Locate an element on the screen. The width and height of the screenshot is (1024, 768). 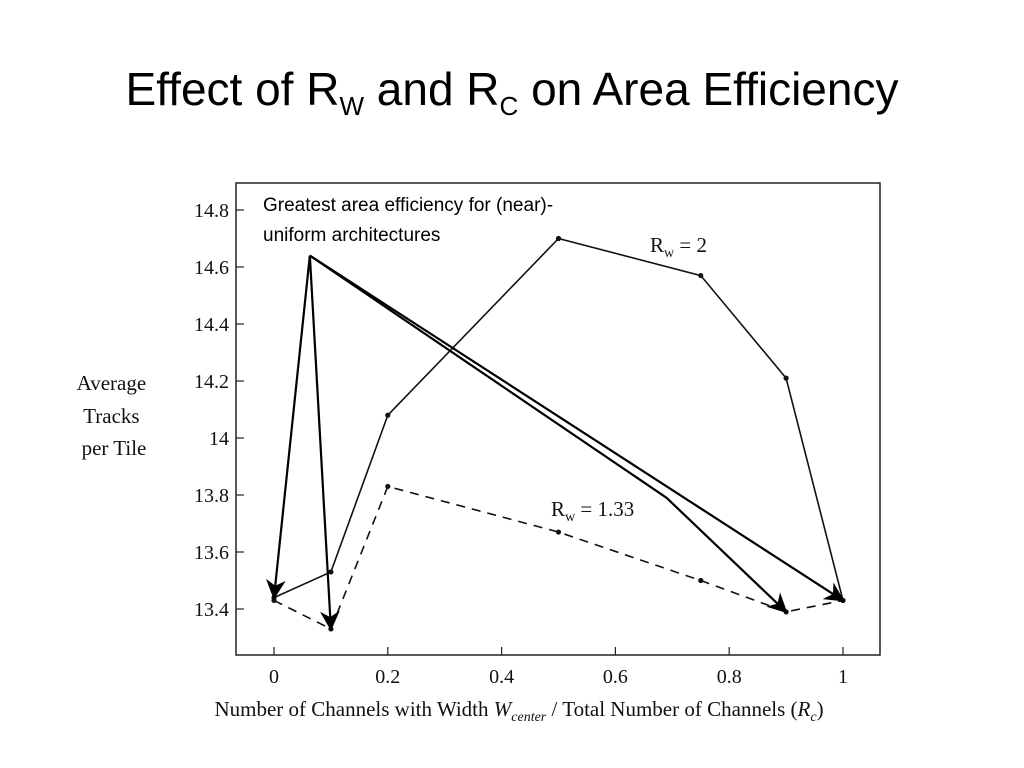
x-tick-label: 0.4 is located at coordinates (501, 677).